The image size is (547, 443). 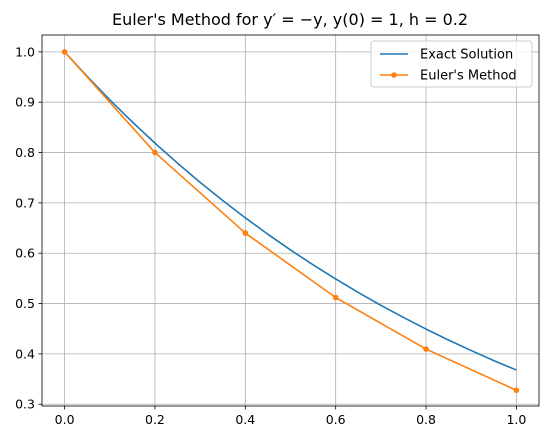 I want to click on legend-box, so click(x=451, y=64).